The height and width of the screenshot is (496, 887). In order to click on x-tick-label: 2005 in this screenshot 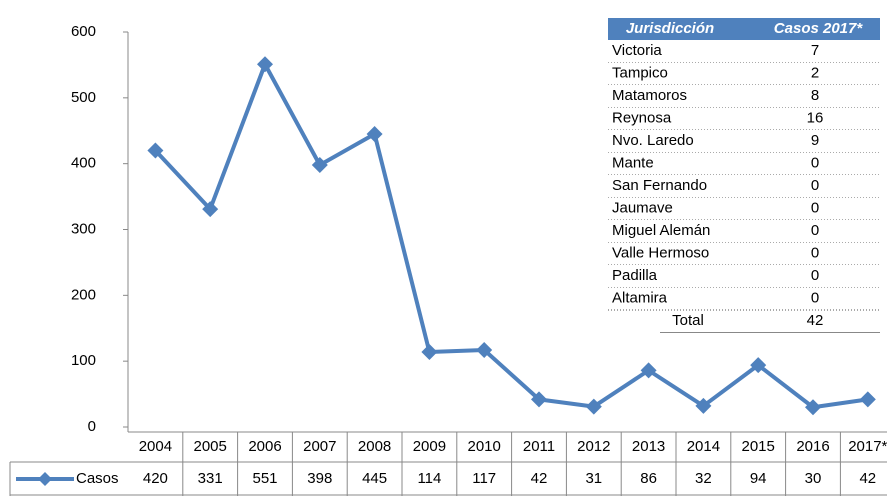, I will do `click(210, 446)`.